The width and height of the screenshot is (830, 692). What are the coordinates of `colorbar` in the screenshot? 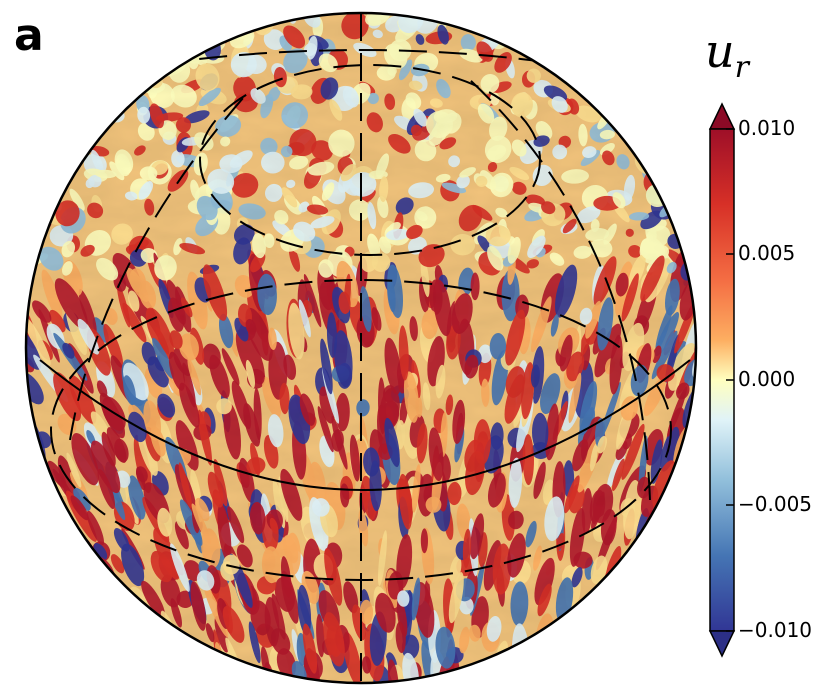 It's located at (722, 380).